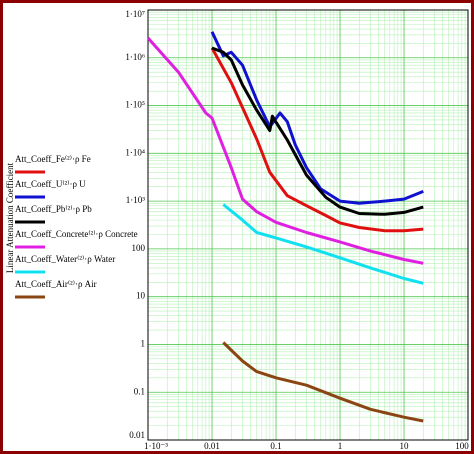 This screenshot has height=454, width=474. I want to click on y-tick-label: 1·10⁴, so click(135, 152).